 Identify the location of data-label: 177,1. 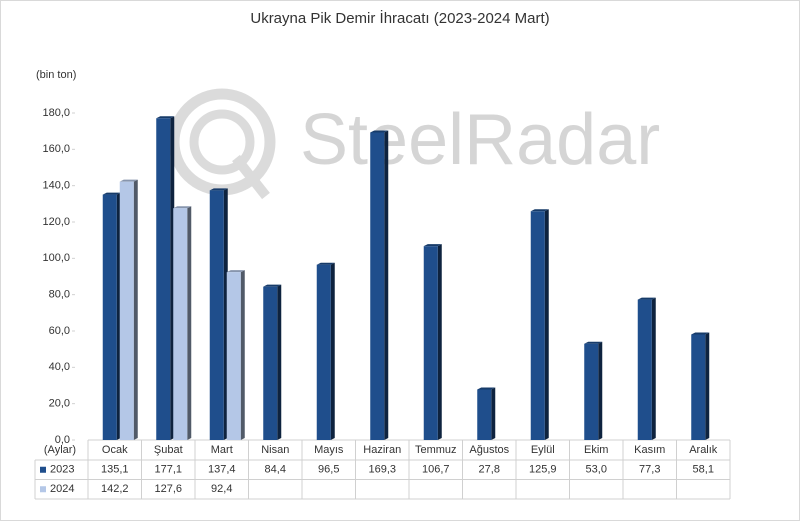
(168, 470).